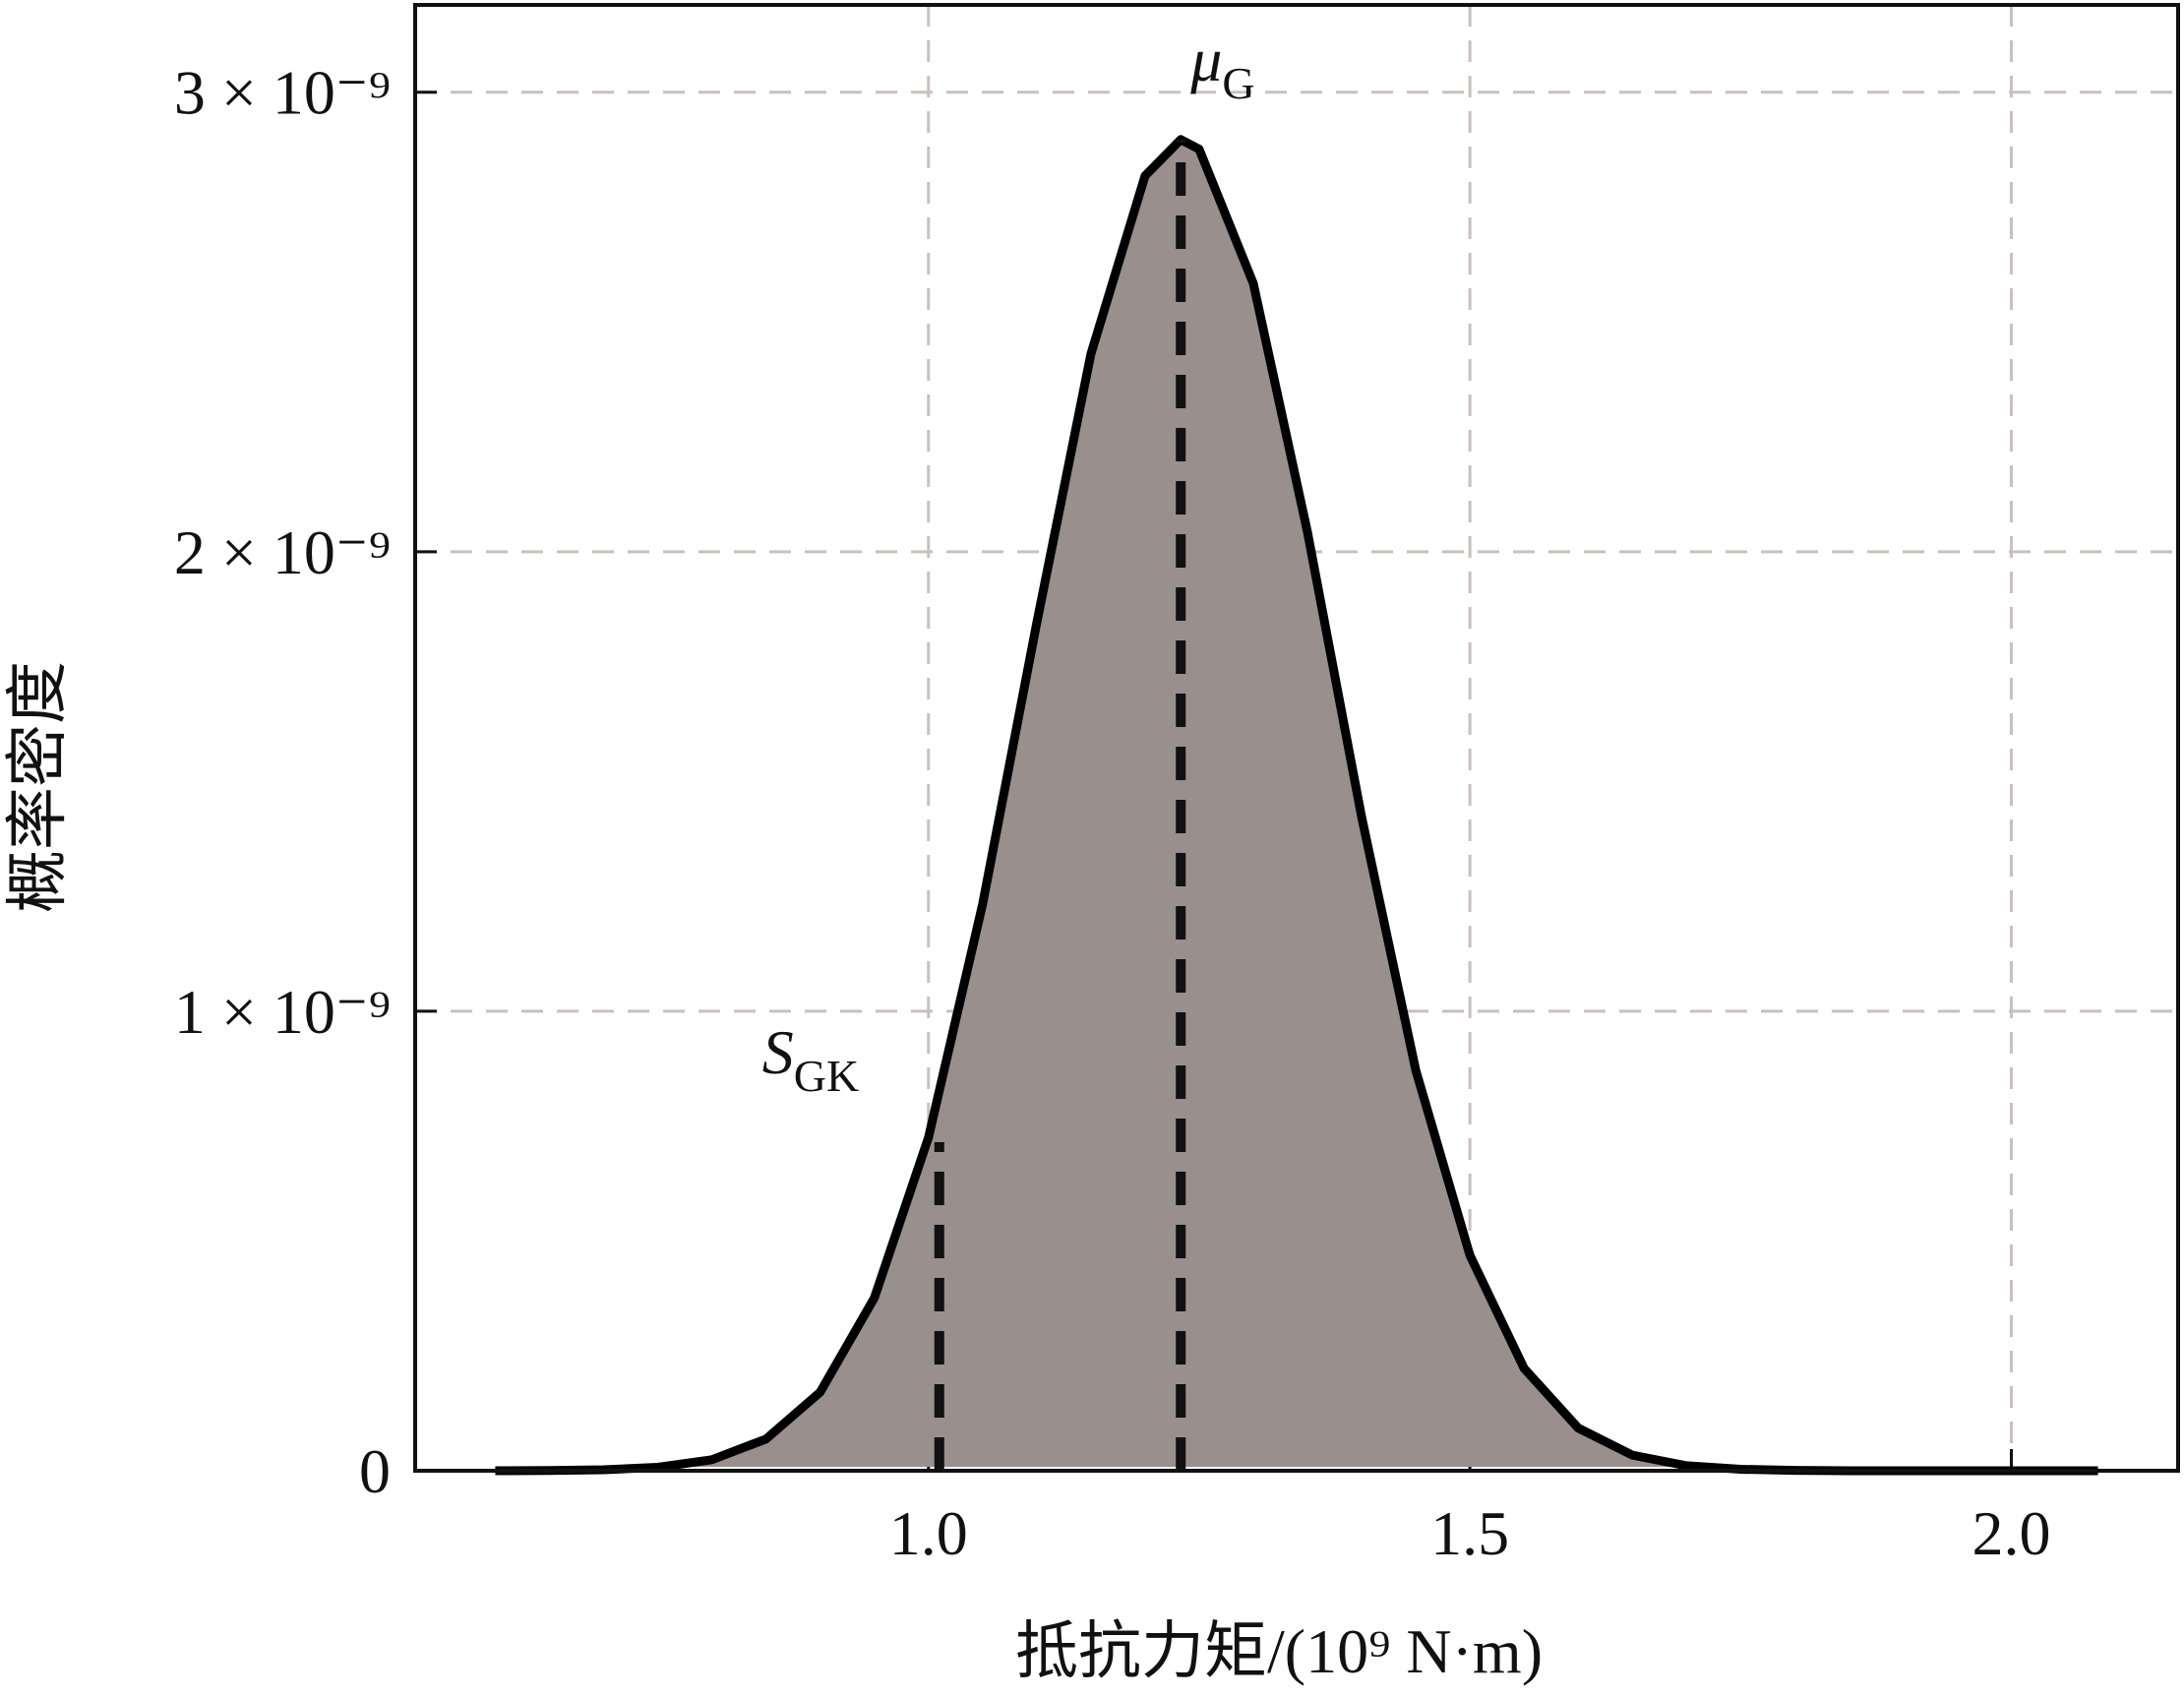  Describe the element at coordinates (1205, 59) in the screenshot. I see `annotation-label: μ` at that location.